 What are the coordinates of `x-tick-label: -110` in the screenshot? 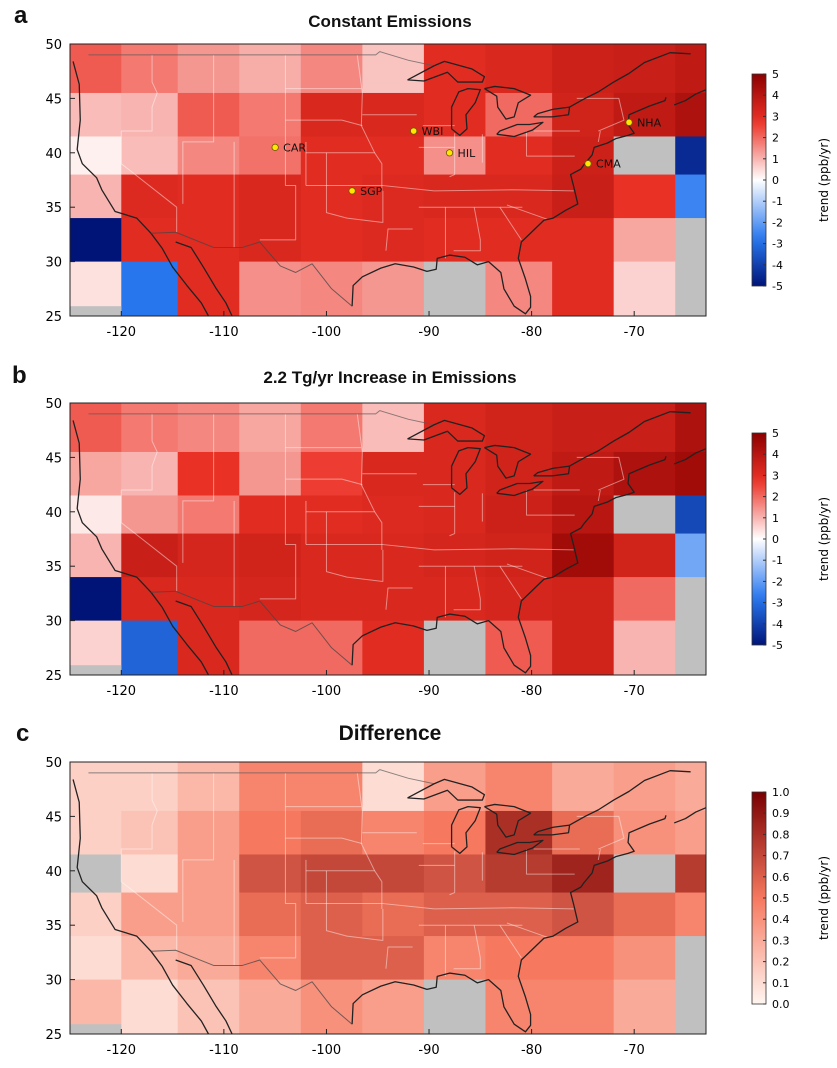 It's located at (224, 691).